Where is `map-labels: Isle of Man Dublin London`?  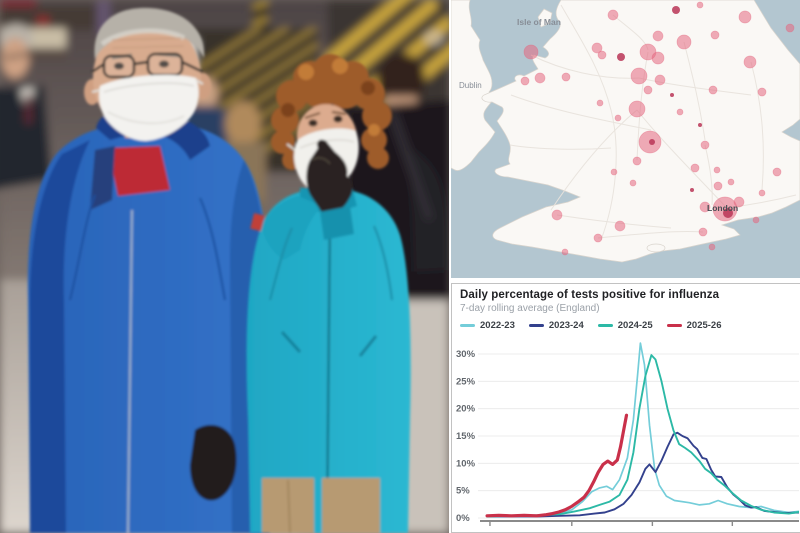 map-labels: Isle of Man Dublin London is located at coordinates (598, 115).